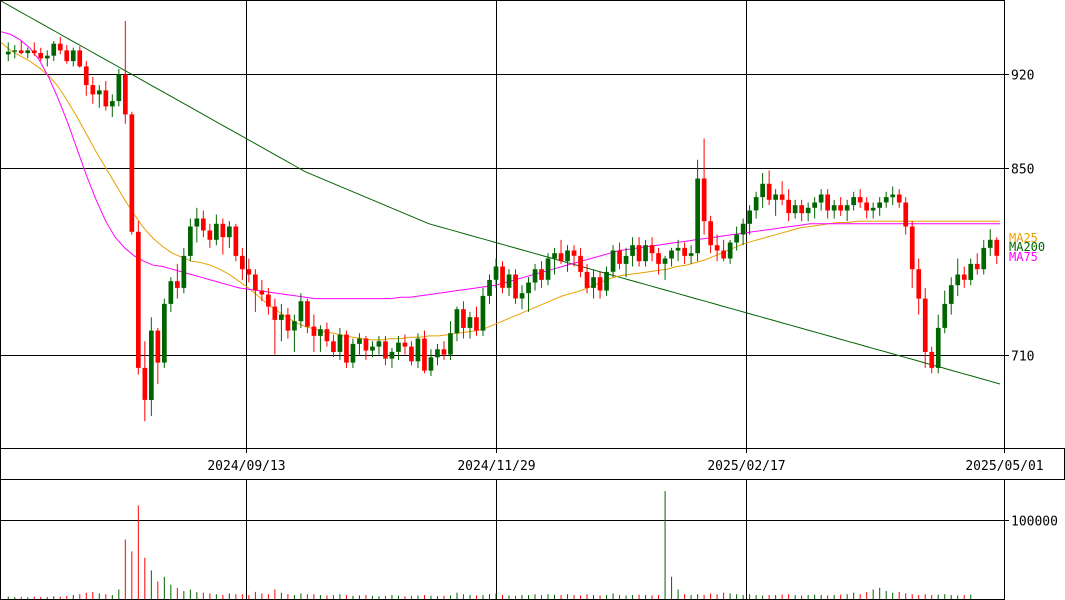 The width and height of the screenshot is (1065, 600). I want to click on ma-label-ma200: MA200, so click(1027, 247).